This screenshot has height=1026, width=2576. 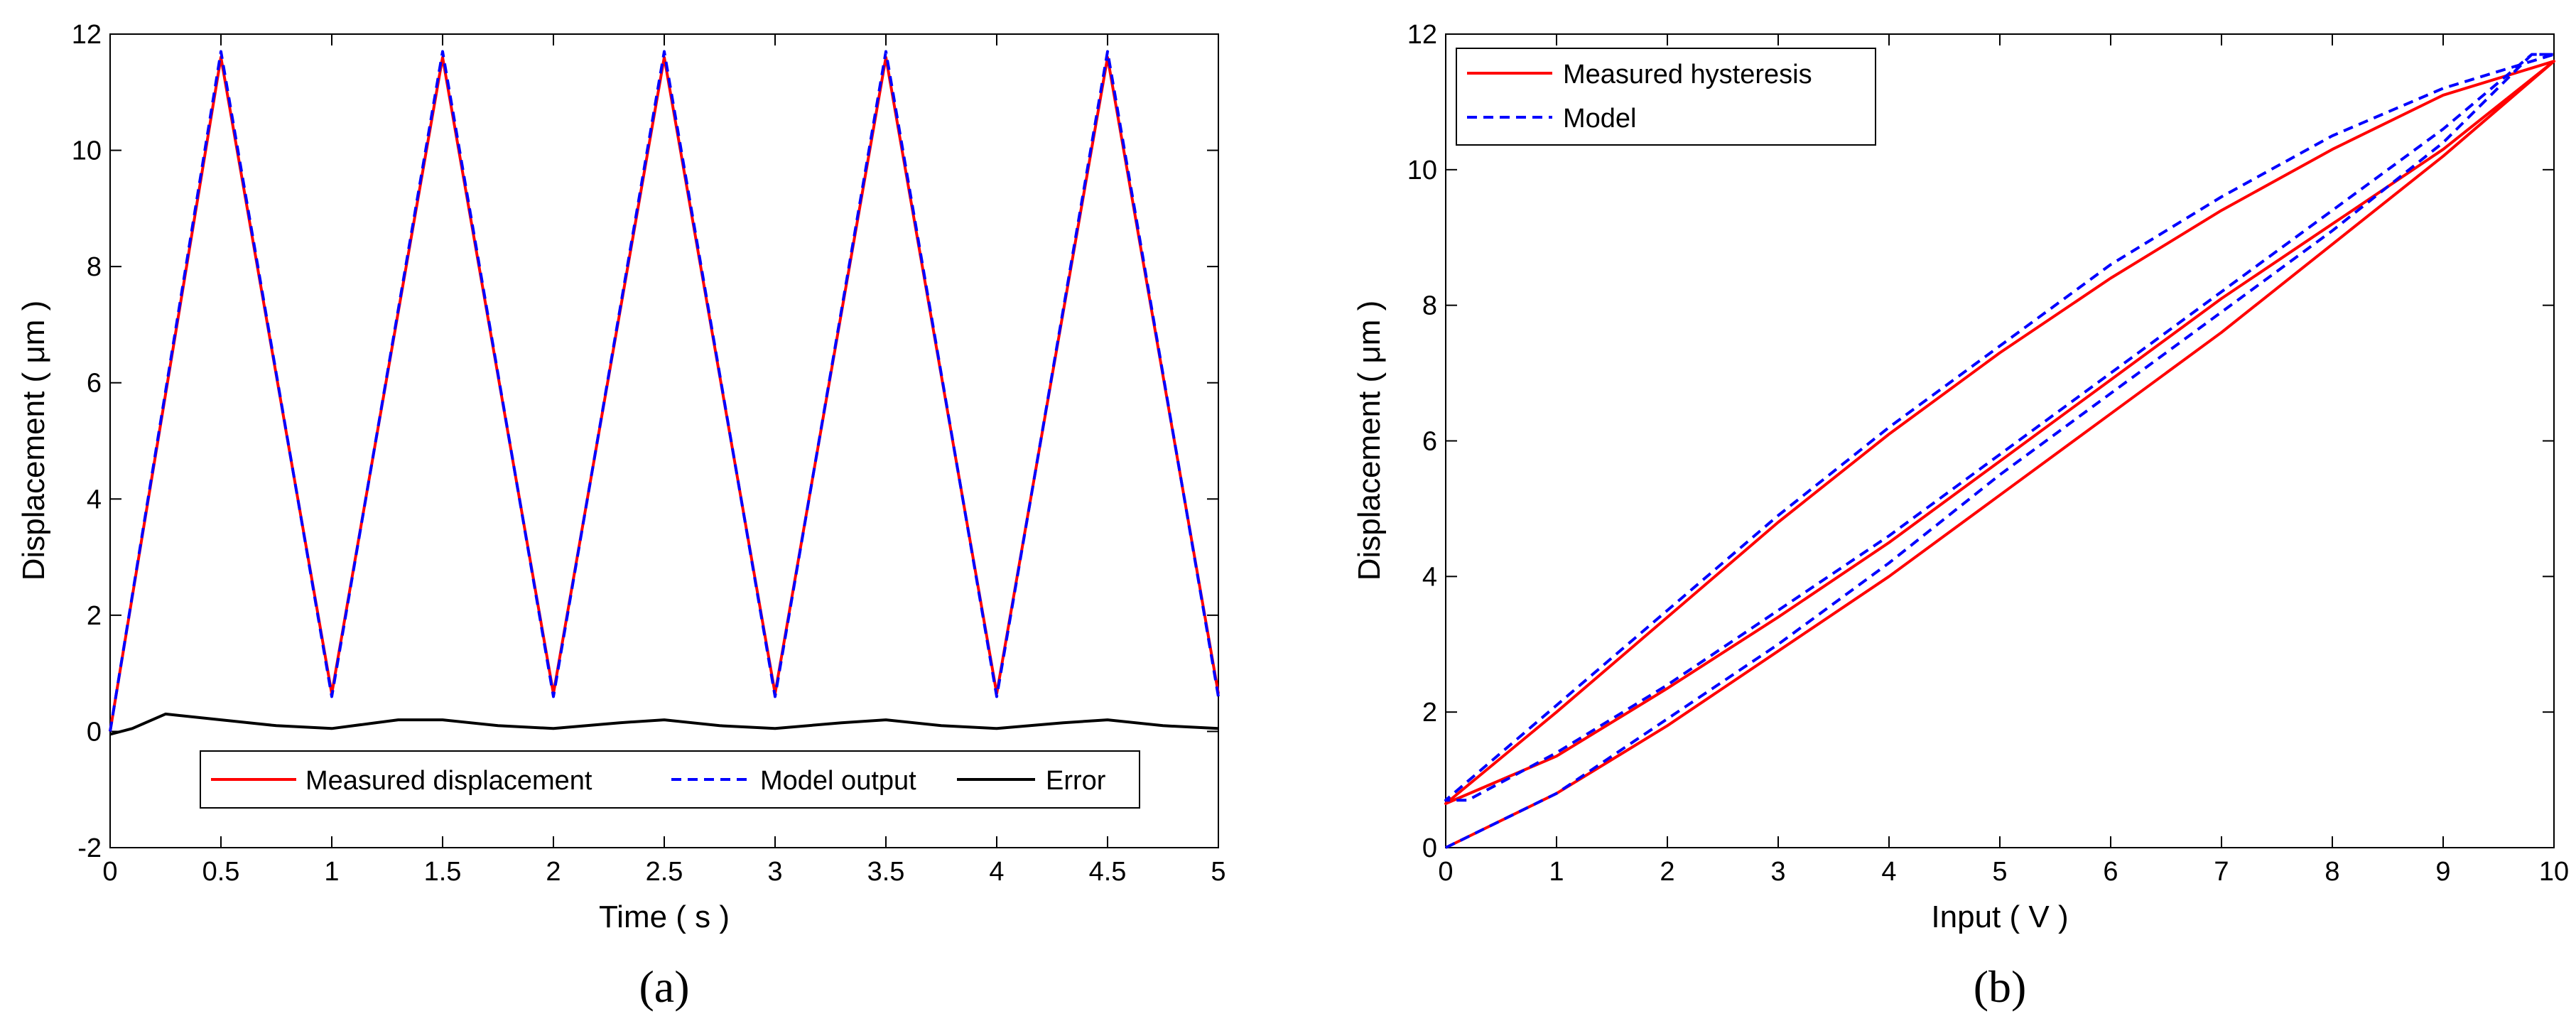 I want to click on panel-b-legend-box, so click(x=1666, y=97).